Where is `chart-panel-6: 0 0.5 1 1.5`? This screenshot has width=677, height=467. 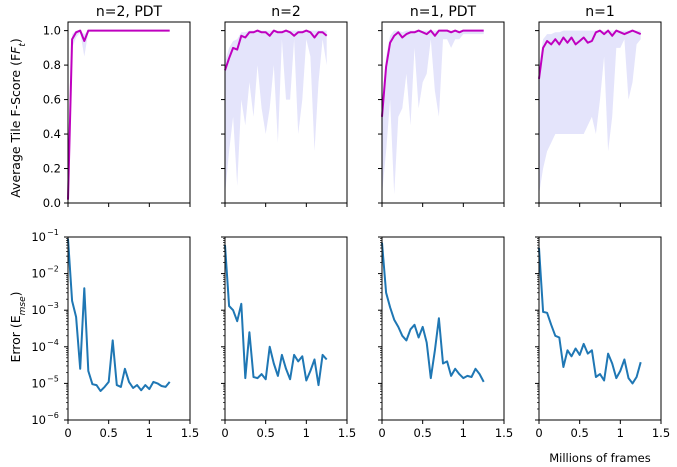 chart-panel-6: 0 0.5 1 1.5 is located at coordinates (288, 338).